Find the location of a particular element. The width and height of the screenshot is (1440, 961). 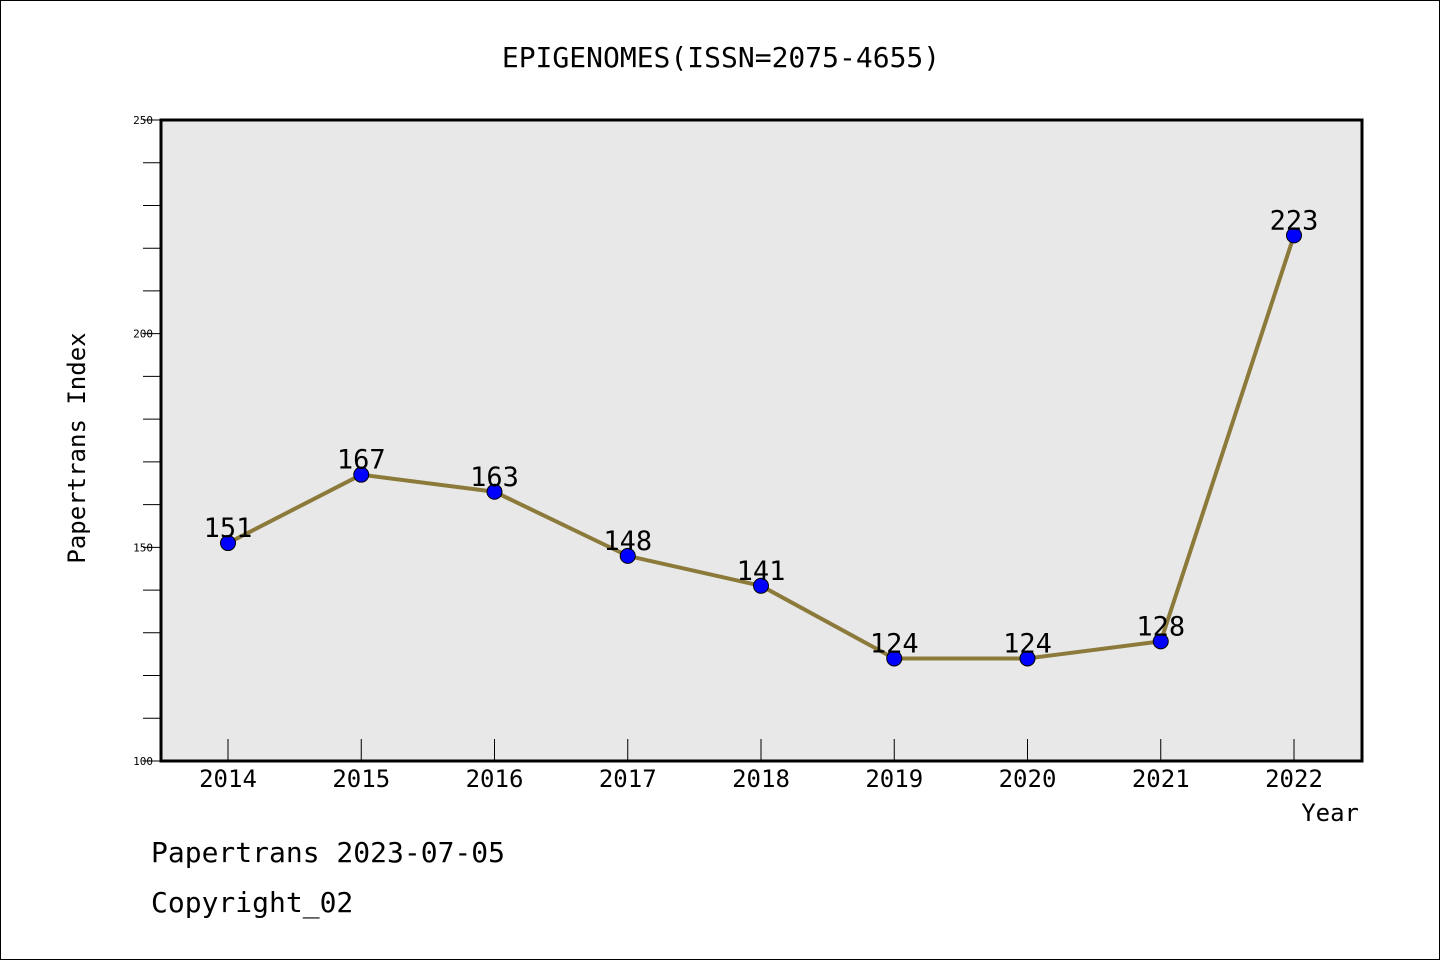

data-label: 223 is located at coordinates (1294, 220).